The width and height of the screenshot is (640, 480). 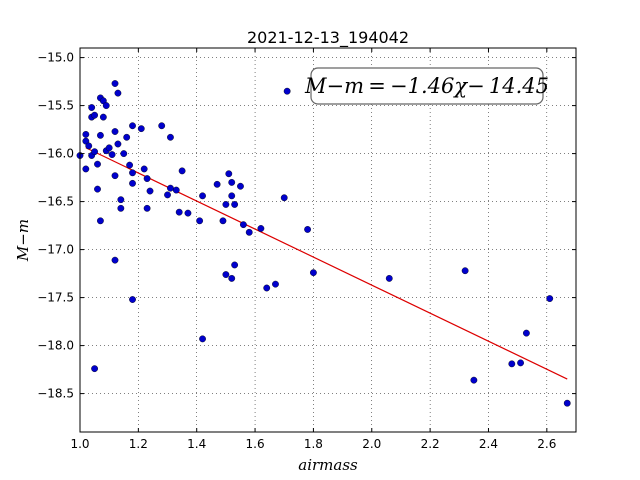 What do you see at coordinates (79, 444) in the screenshot?
I see `x-tick-label: 1.0` at bounding box center [79, 444].